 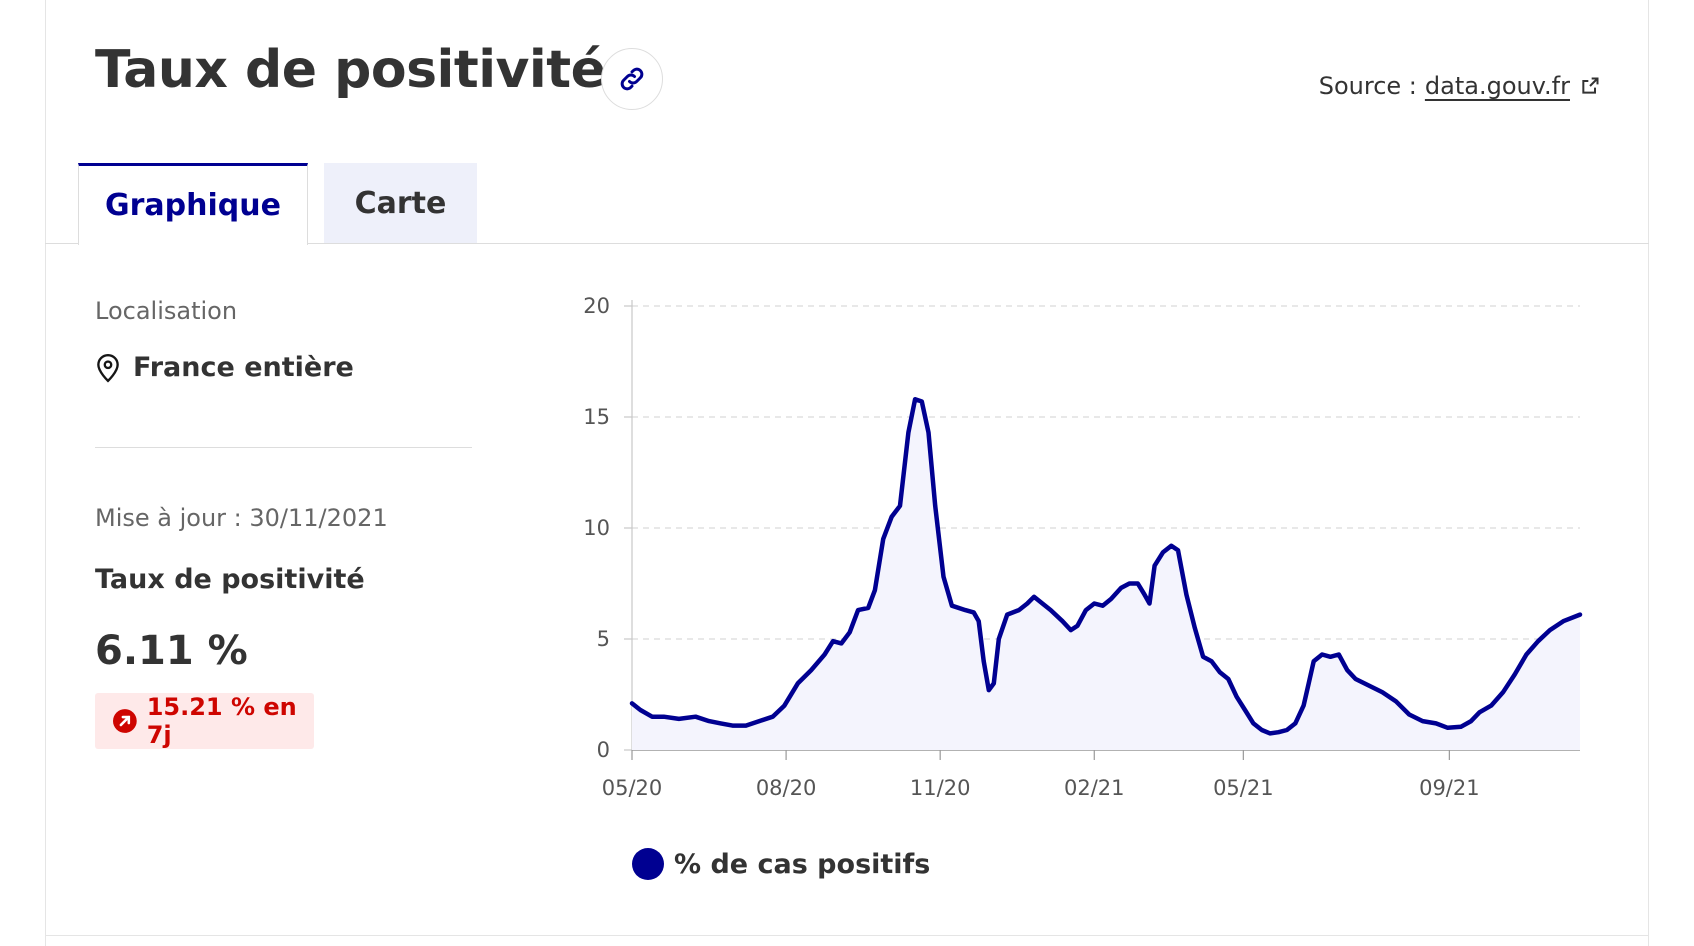 I want to click on y-tick-label: 10, so click(x=596, y=528).